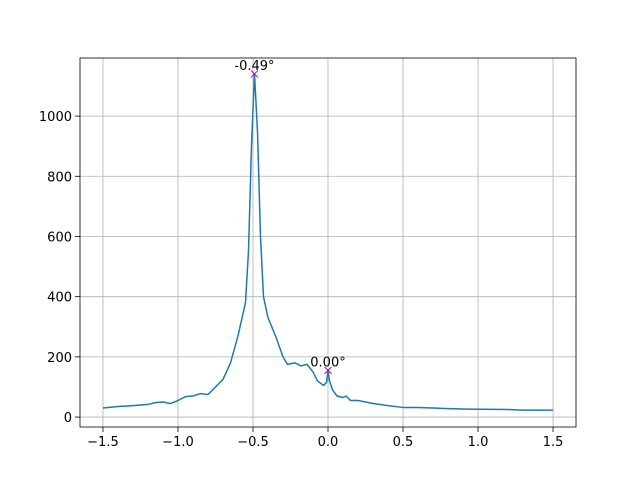 The height and width of the screenshot is (480, 640). I want to click on x-tick-label: −1.0, so click(178, 442).